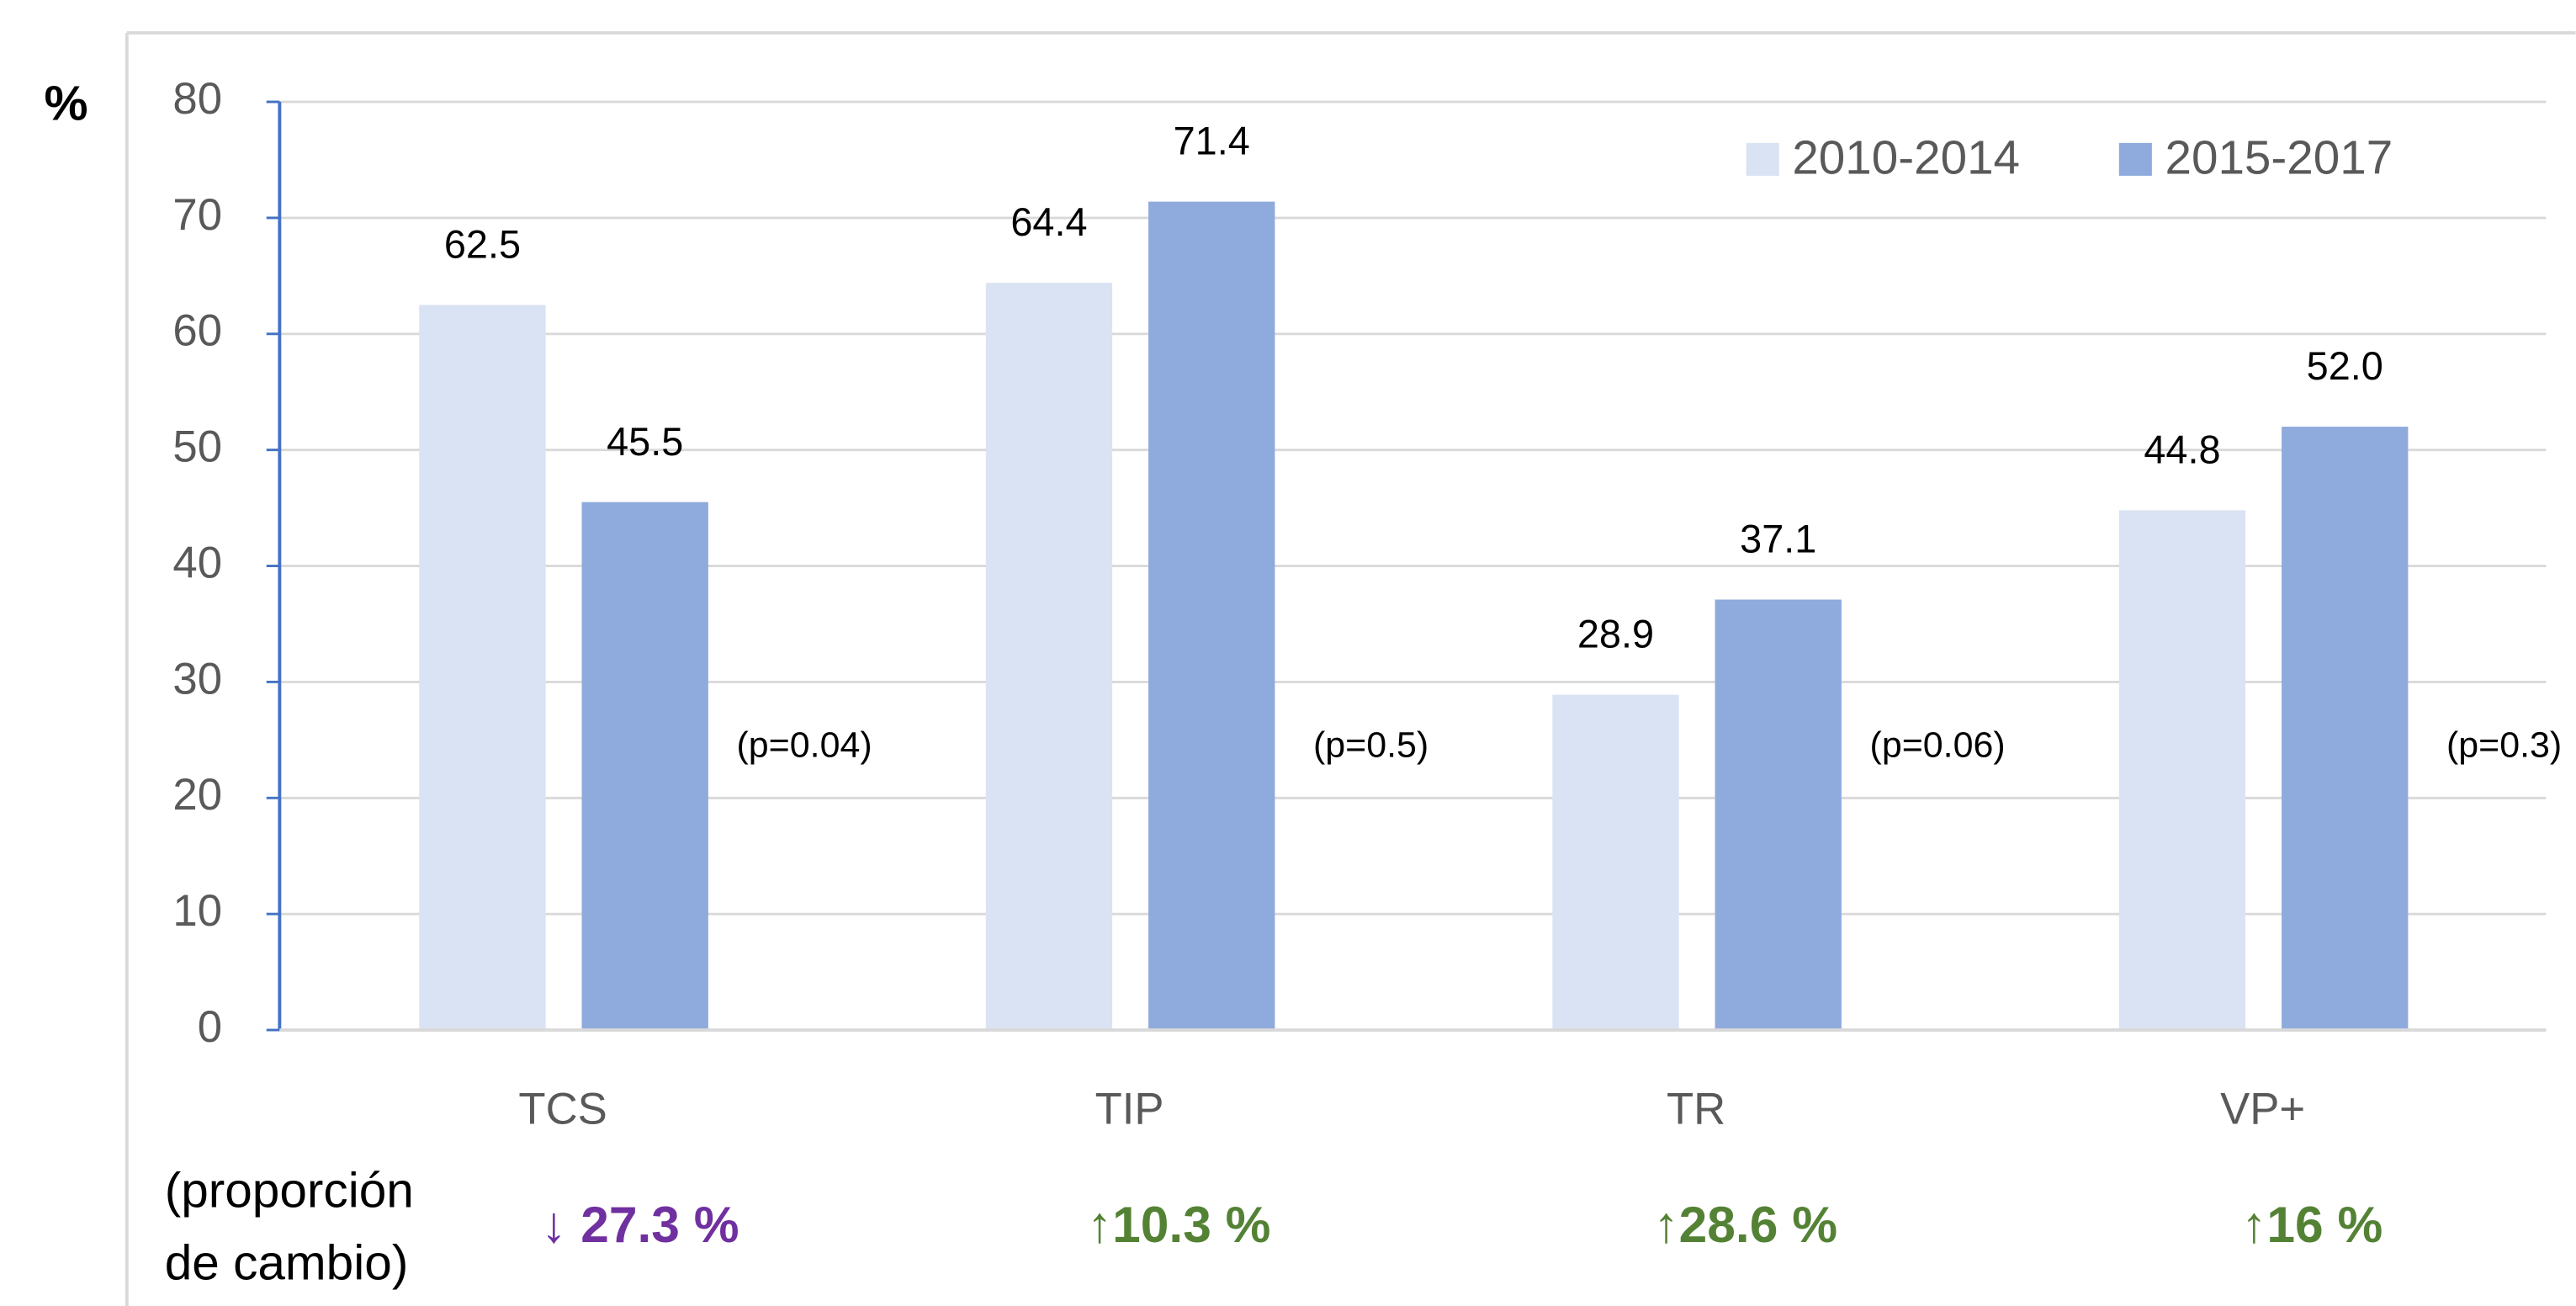 The width and height of the screenshot is (2576, 1306). Describe the element at coordinates (2279, 156) in the screenshot. I see `legend-label: 2015-2017` at that location.